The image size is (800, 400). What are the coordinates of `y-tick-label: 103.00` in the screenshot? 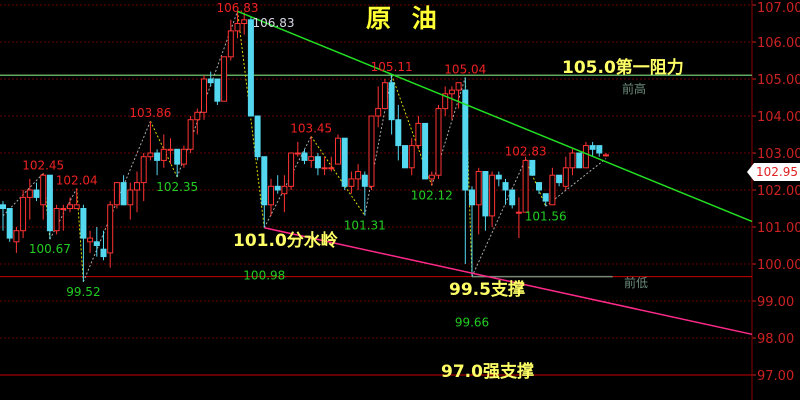 It's located at (778, 154).